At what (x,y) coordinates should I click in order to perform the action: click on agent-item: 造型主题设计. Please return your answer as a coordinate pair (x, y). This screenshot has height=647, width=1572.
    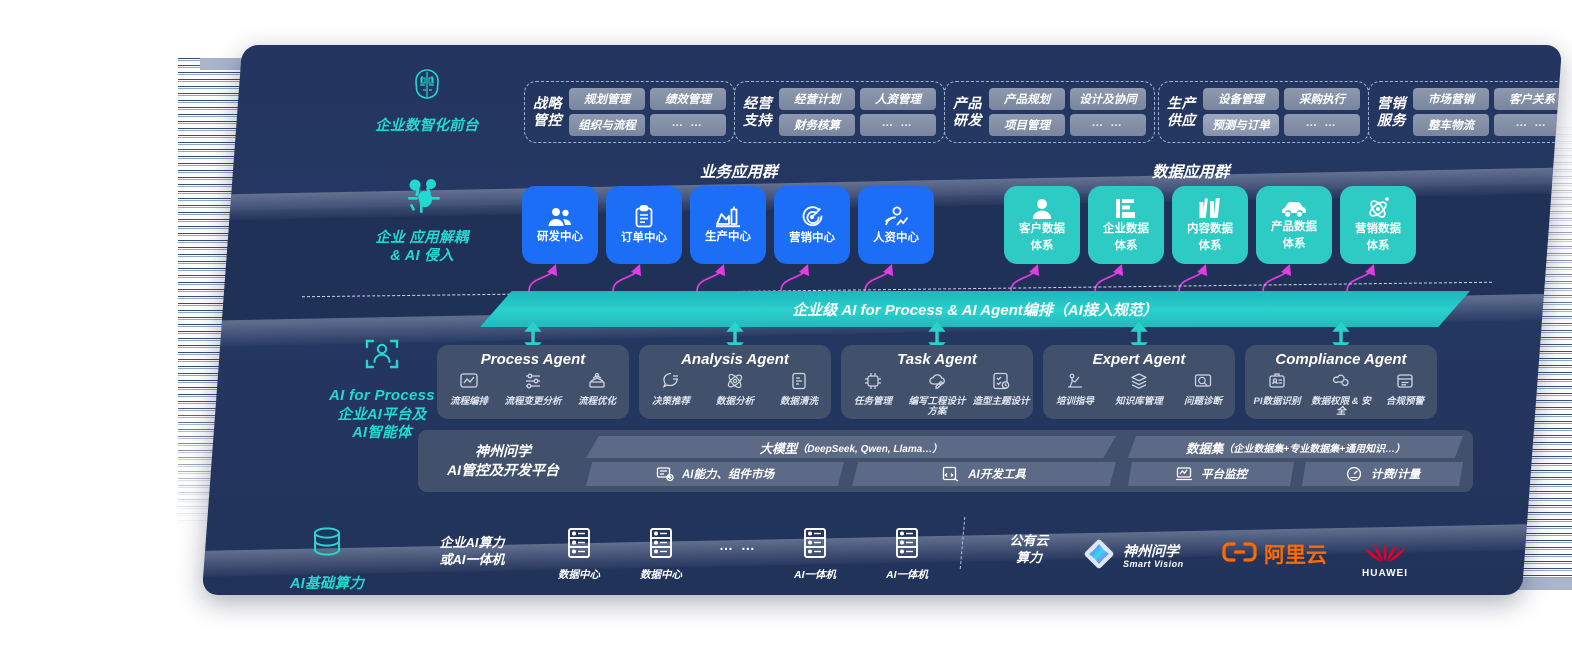
    Looking at the image, I should click on (1000, 394).